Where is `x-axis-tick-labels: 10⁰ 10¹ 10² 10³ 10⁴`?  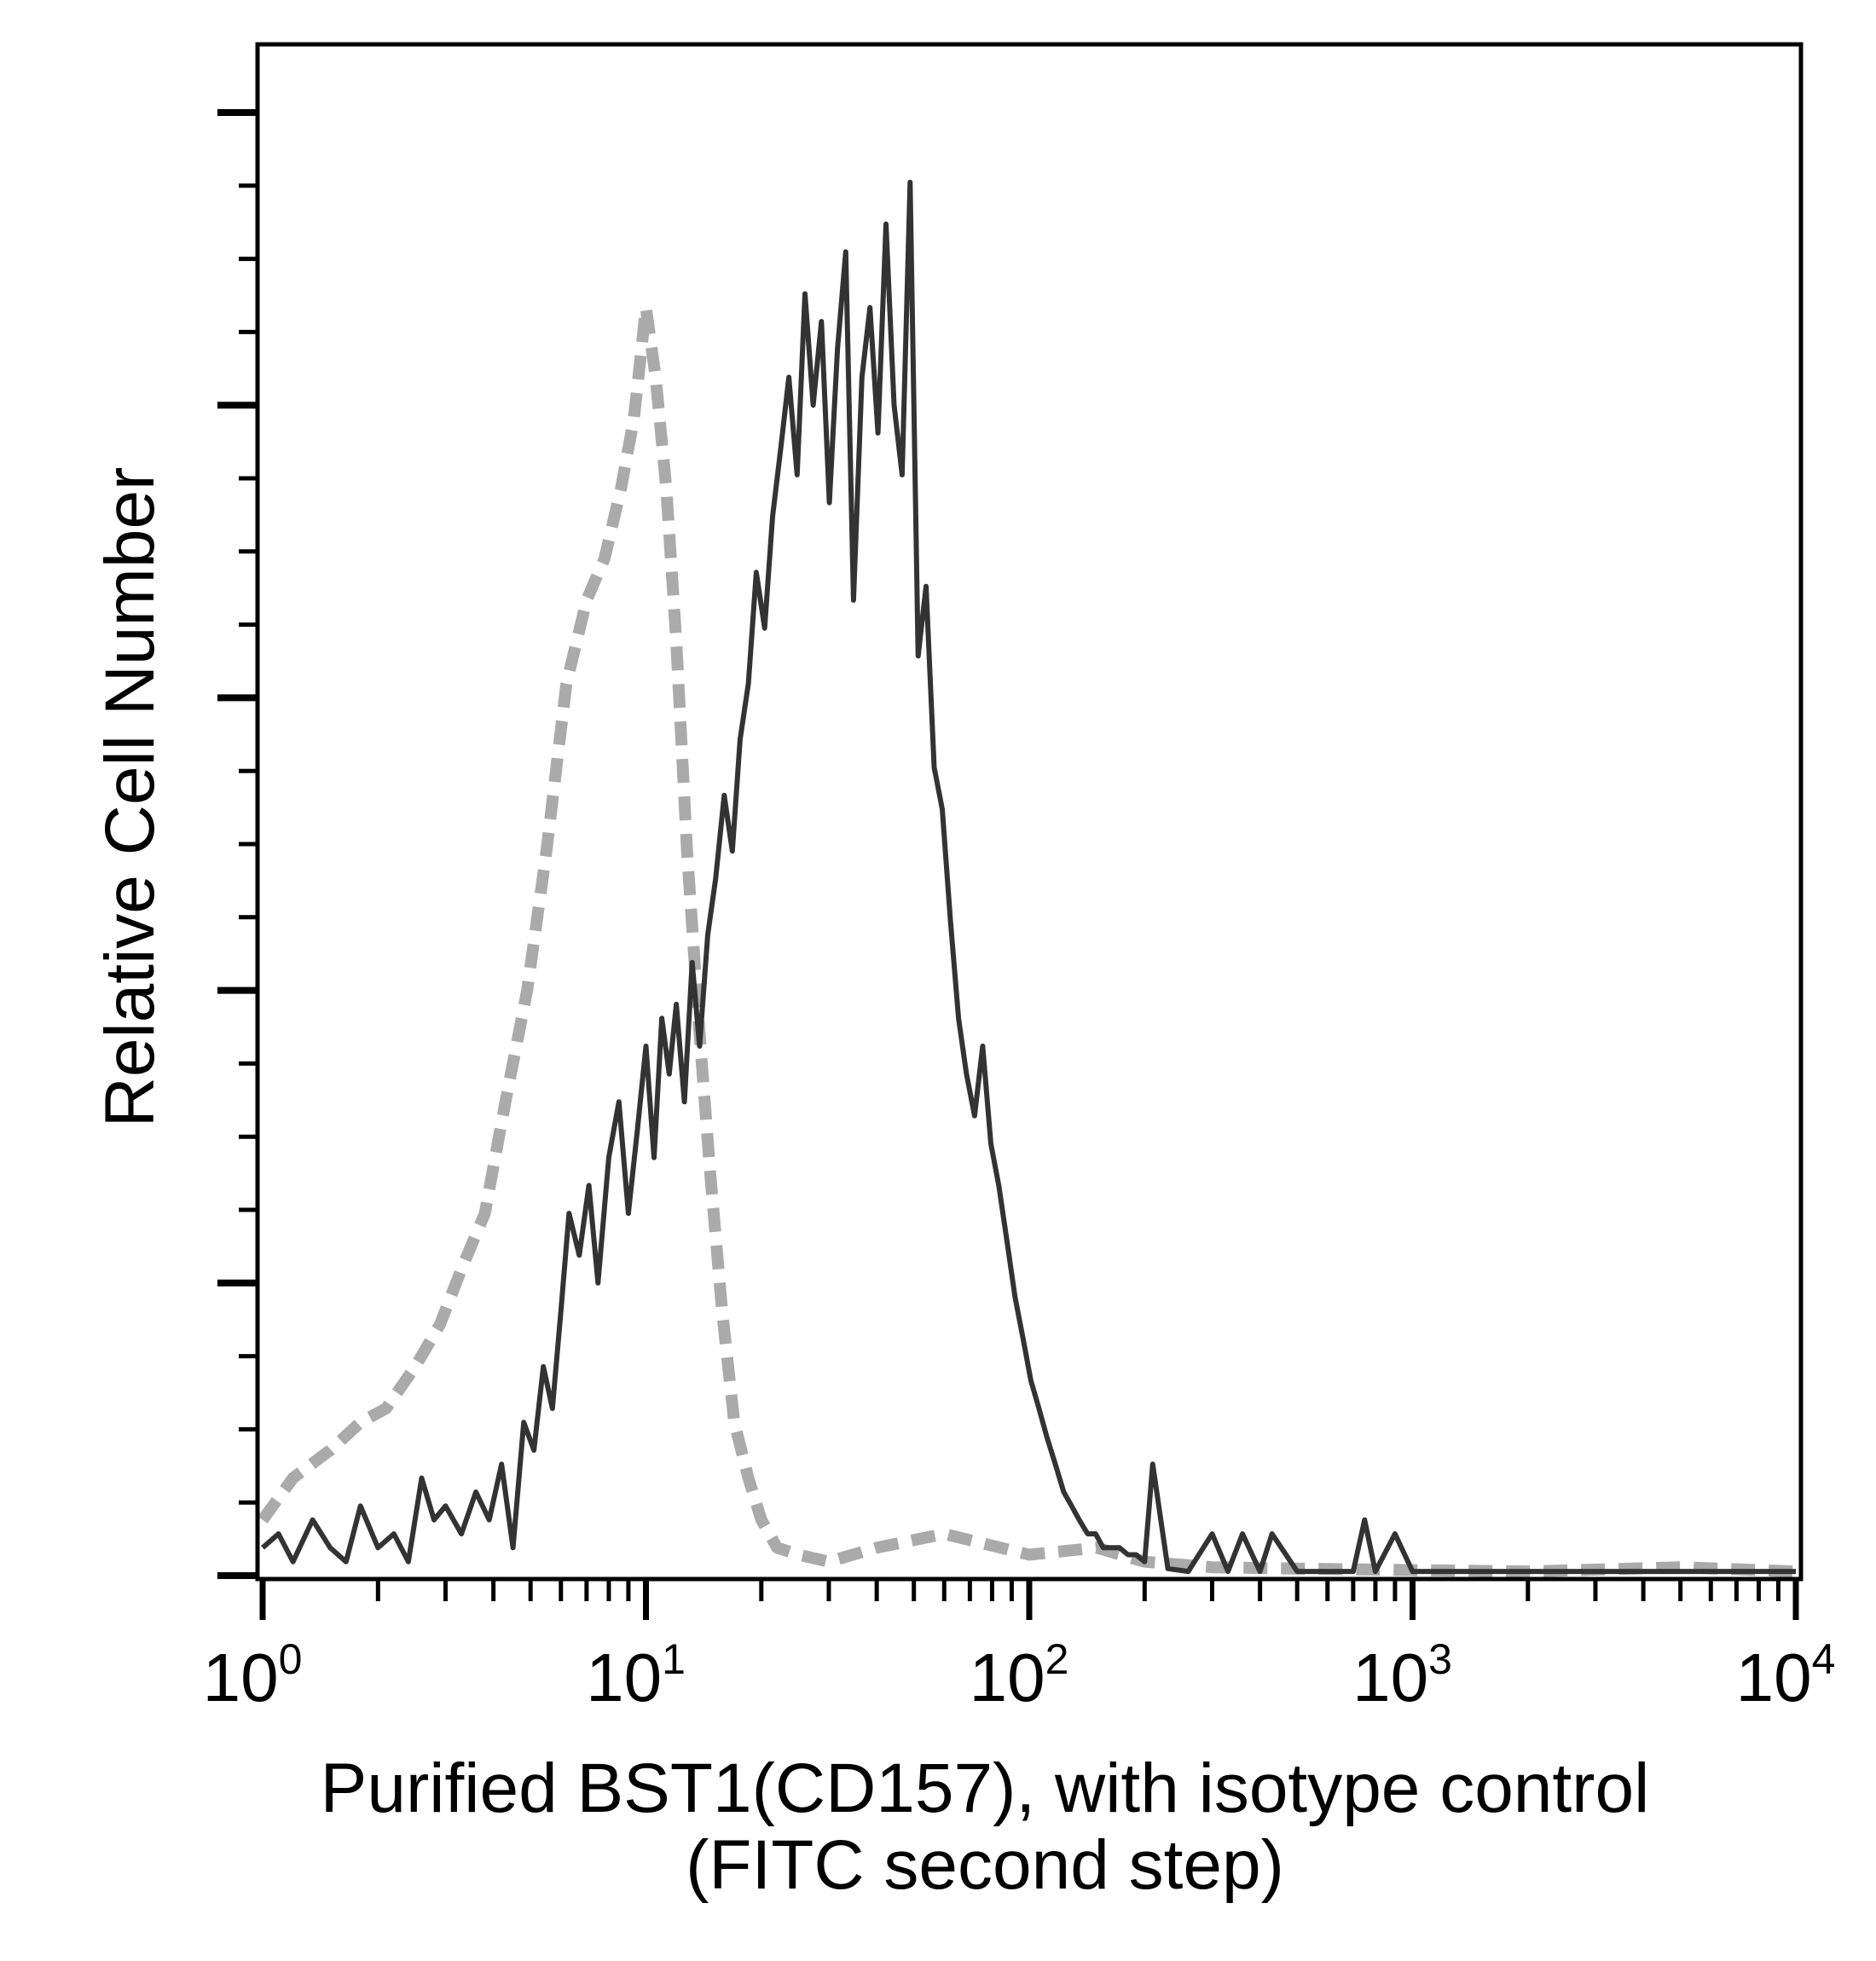
x-axis-tick-labels: 10⁰ 10¹ 10² 10³ 10⁴ is located at coordinates (1020, 1675).